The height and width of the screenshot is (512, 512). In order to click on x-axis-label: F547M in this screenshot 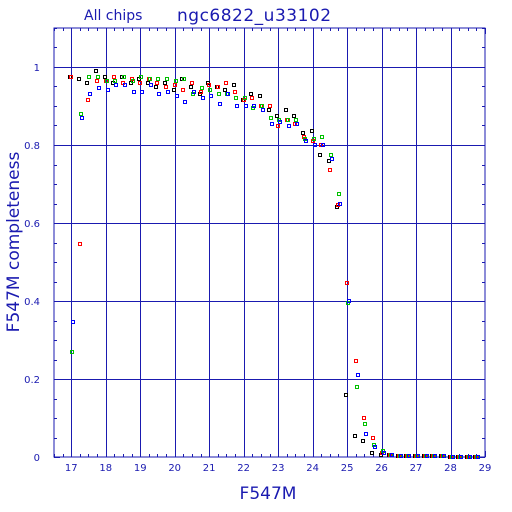, I will do `click(268, 494)`.